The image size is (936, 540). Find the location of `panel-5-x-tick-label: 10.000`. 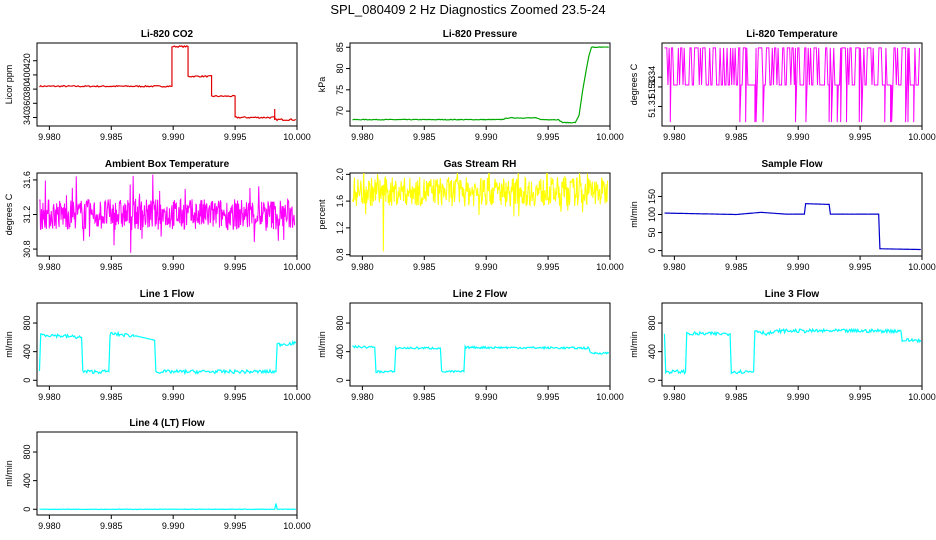

panel-5-x-tick-label: 10.000 is located at coordinates (610, 267).